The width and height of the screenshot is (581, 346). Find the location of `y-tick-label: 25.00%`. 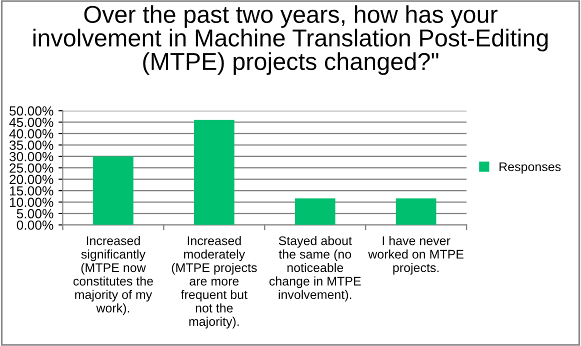

y-tick-label: 25.00% is located at coordinates (32, 168).